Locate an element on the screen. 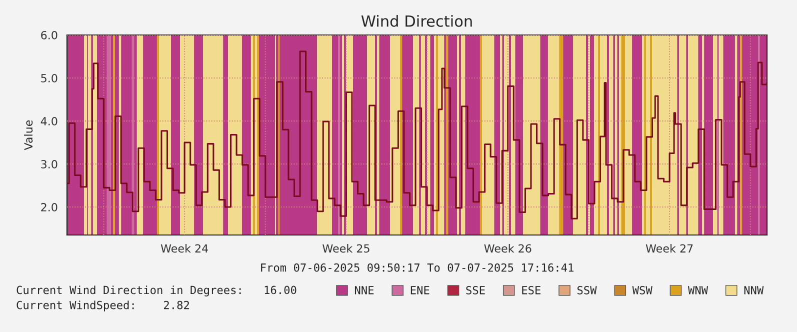 The height and width of the screenshot is (332, 797). x-axis-title: From 07-06-2025 09:50:17 To 07-07-2025 17:16:41 is located at coordinates (417, 267).